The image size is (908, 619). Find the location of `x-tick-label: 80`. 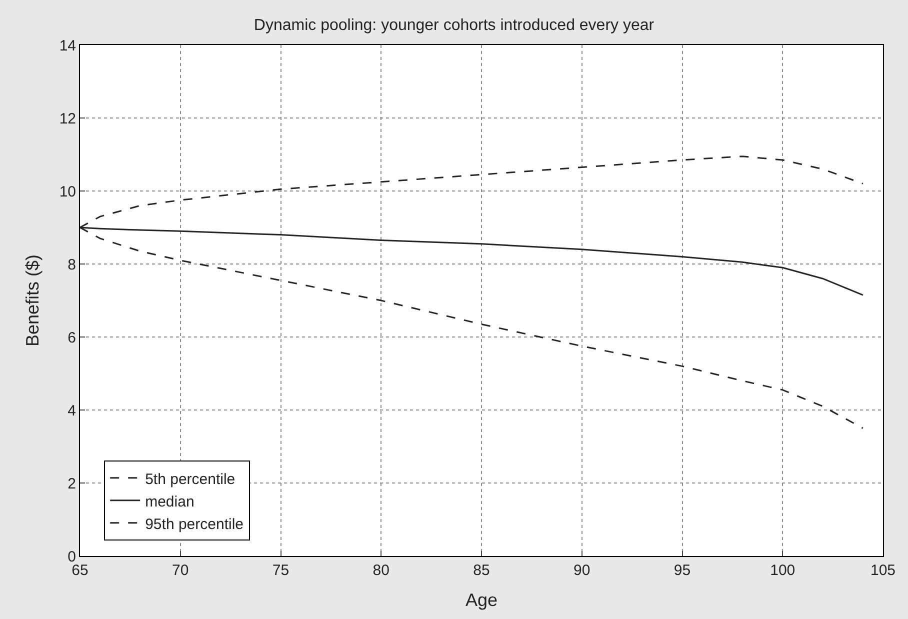

x-tick-label: 80 is located at coordinates (381, 570).